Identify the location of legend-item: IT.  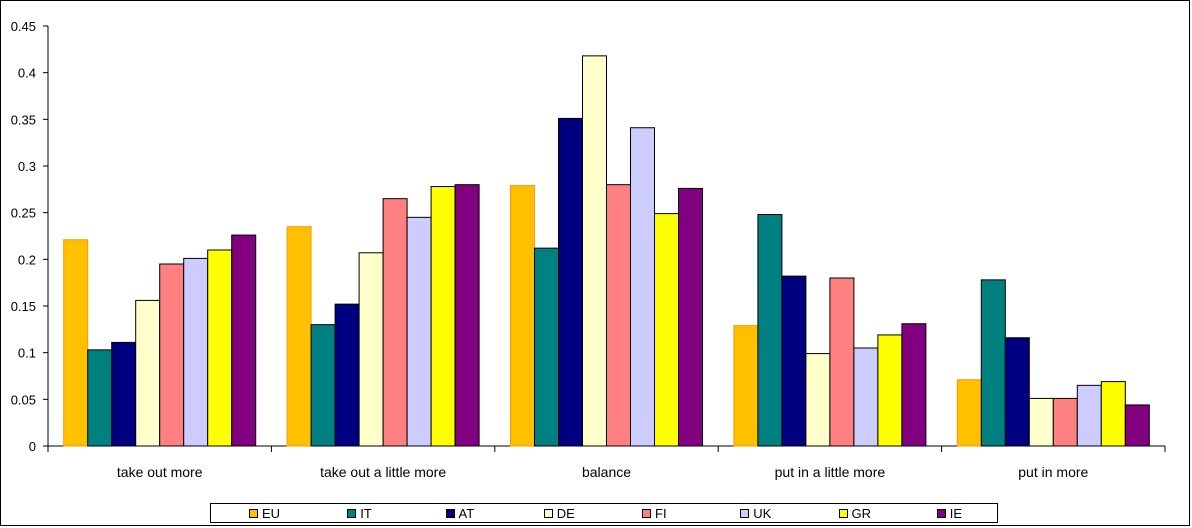
(358, 513).